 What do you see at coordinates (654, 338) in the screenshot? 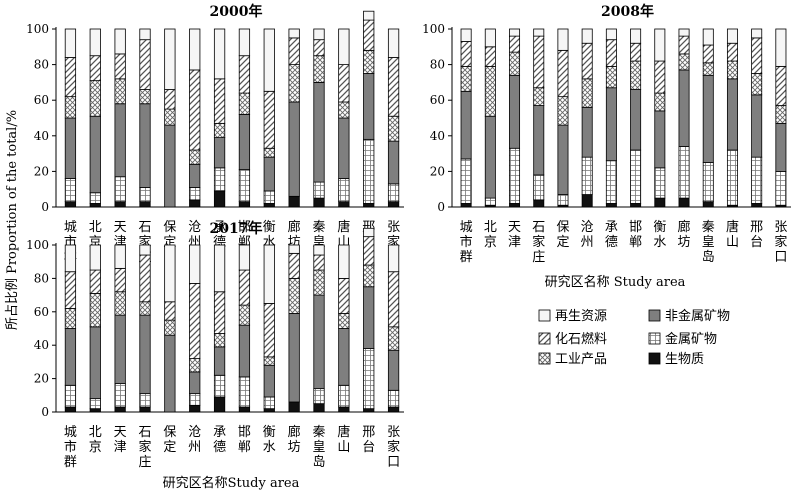
I see `legend-swatch-metal` at bounding box center [654, 338].